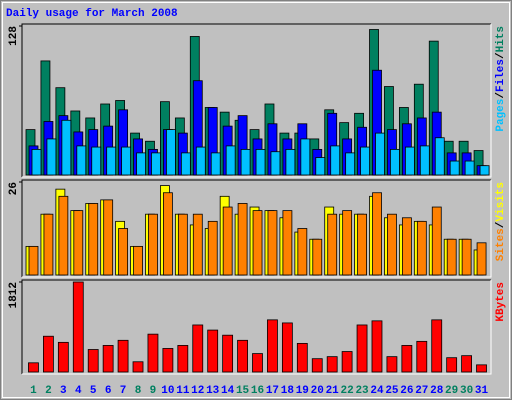 Image resolution: width=512 pixels, height=400 pixels. What do you see at coordinates (33, 391) in the screenshot?
I see `x-tick-label: 1` at bounding box center [33, 391].